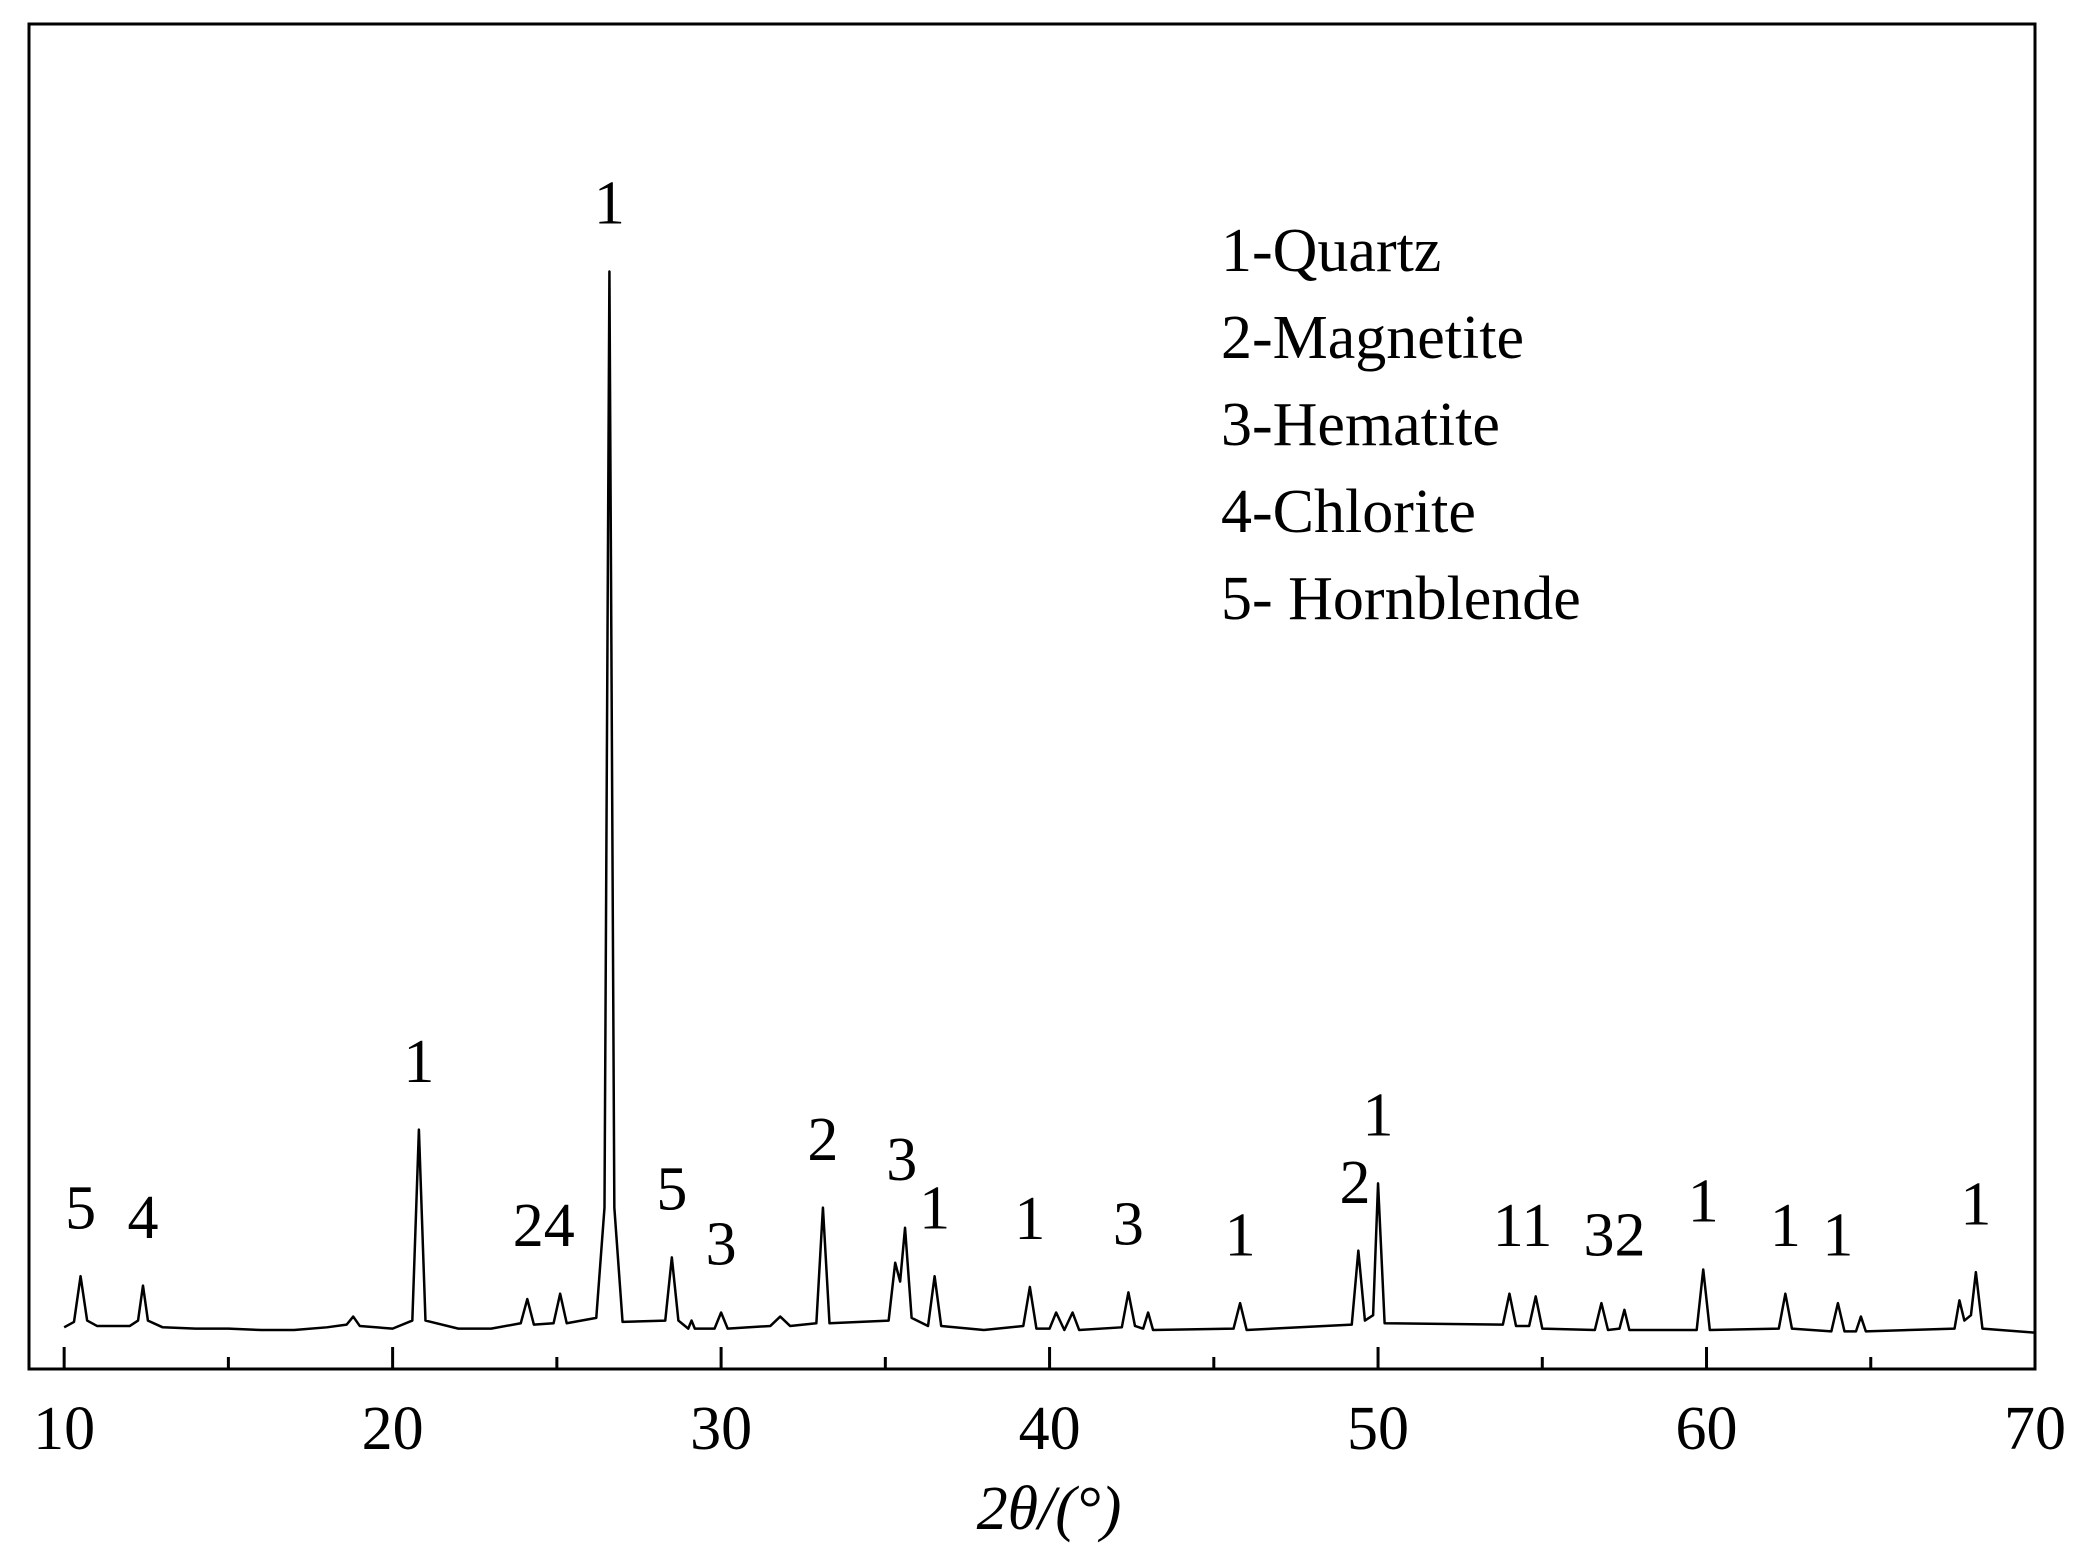  Describe the element at coordinates (1331, 251) in the screenshot. I see `legend-entry: 1-Quartz` at that location.